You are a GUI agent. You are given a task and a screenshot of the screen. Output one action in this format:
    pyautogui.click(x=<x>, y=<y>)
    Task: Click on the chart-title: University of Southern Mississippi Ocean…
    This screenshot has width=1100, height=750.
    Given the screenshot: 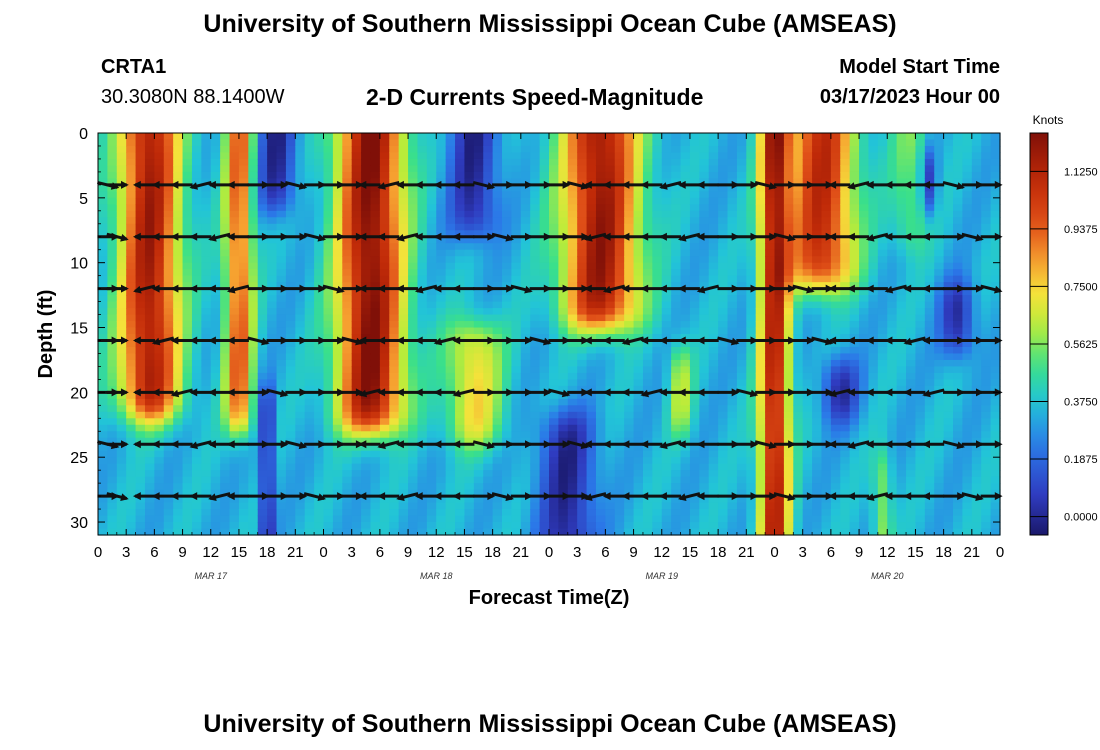 What is the action you would take?
    pyautogui.click(x=550, y=24)
    